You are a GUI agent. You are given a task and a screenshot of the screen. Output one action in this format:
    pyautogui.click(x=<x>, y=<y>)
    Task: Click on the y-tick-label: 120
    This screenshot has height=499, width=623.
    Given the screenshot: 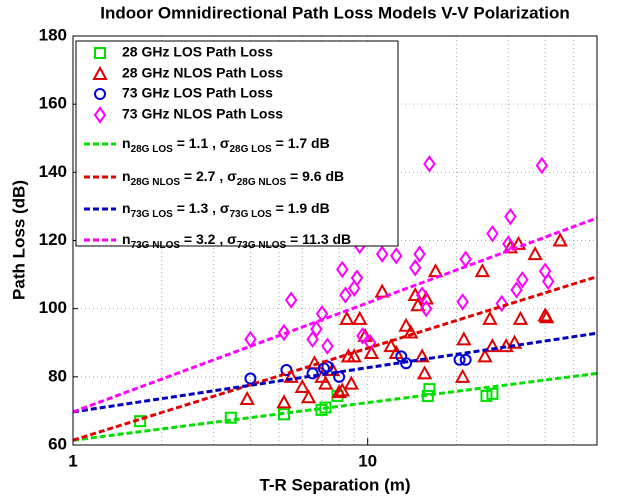 What is the action you would take?
    pyautogui.click(x=53, y=239)
    